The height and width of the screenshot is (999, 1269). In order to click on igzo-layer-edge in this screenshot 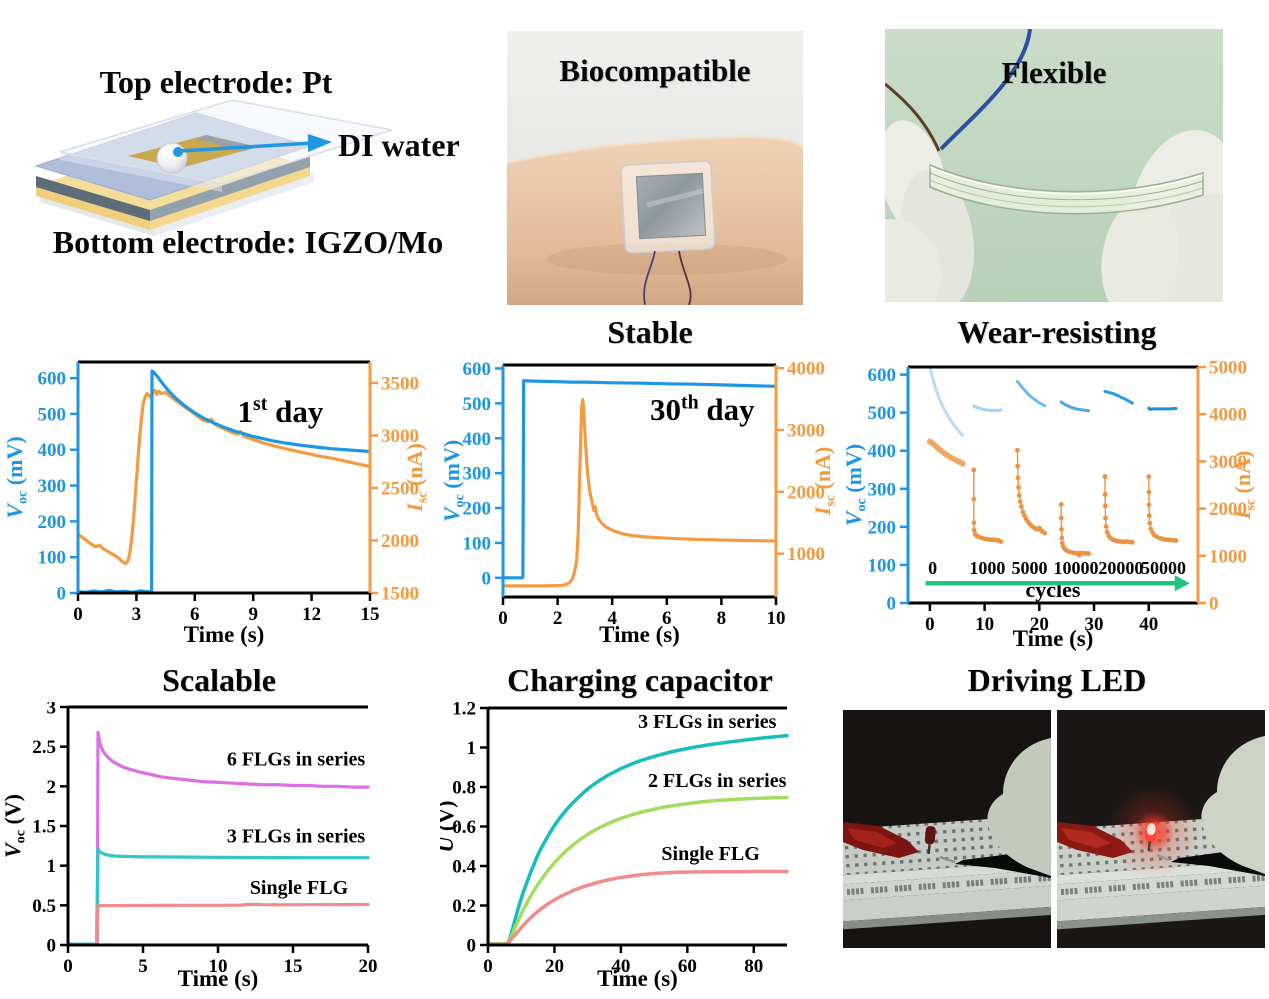, I will do `click(230, 188)`.